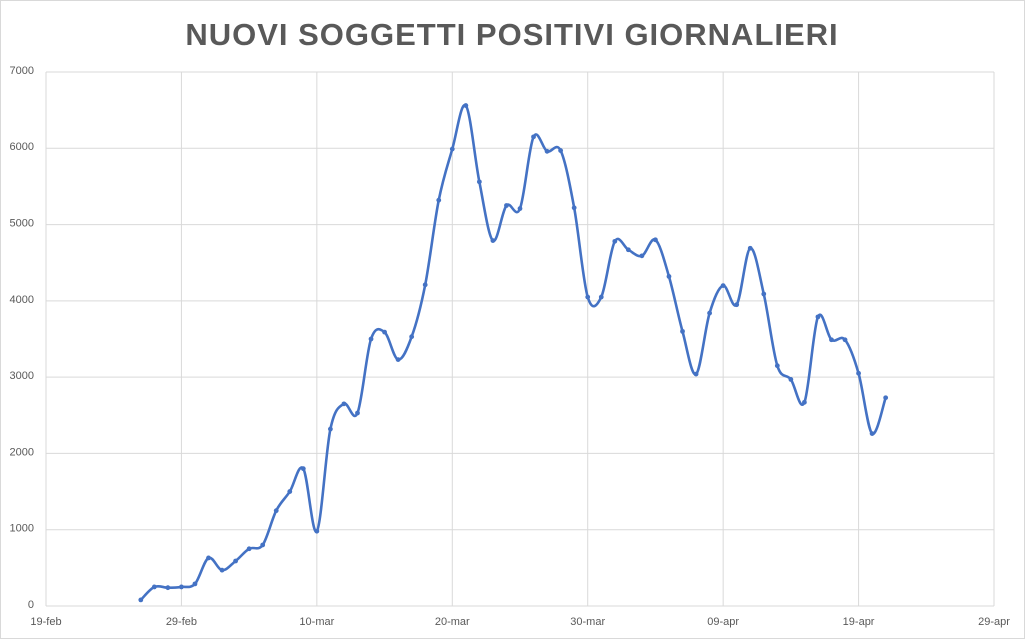 This screenshot has width=1025, height=639. Describe the element at coordinates (22, 529) in the screenshot. I see `y-tick-label: 1000` at that location.